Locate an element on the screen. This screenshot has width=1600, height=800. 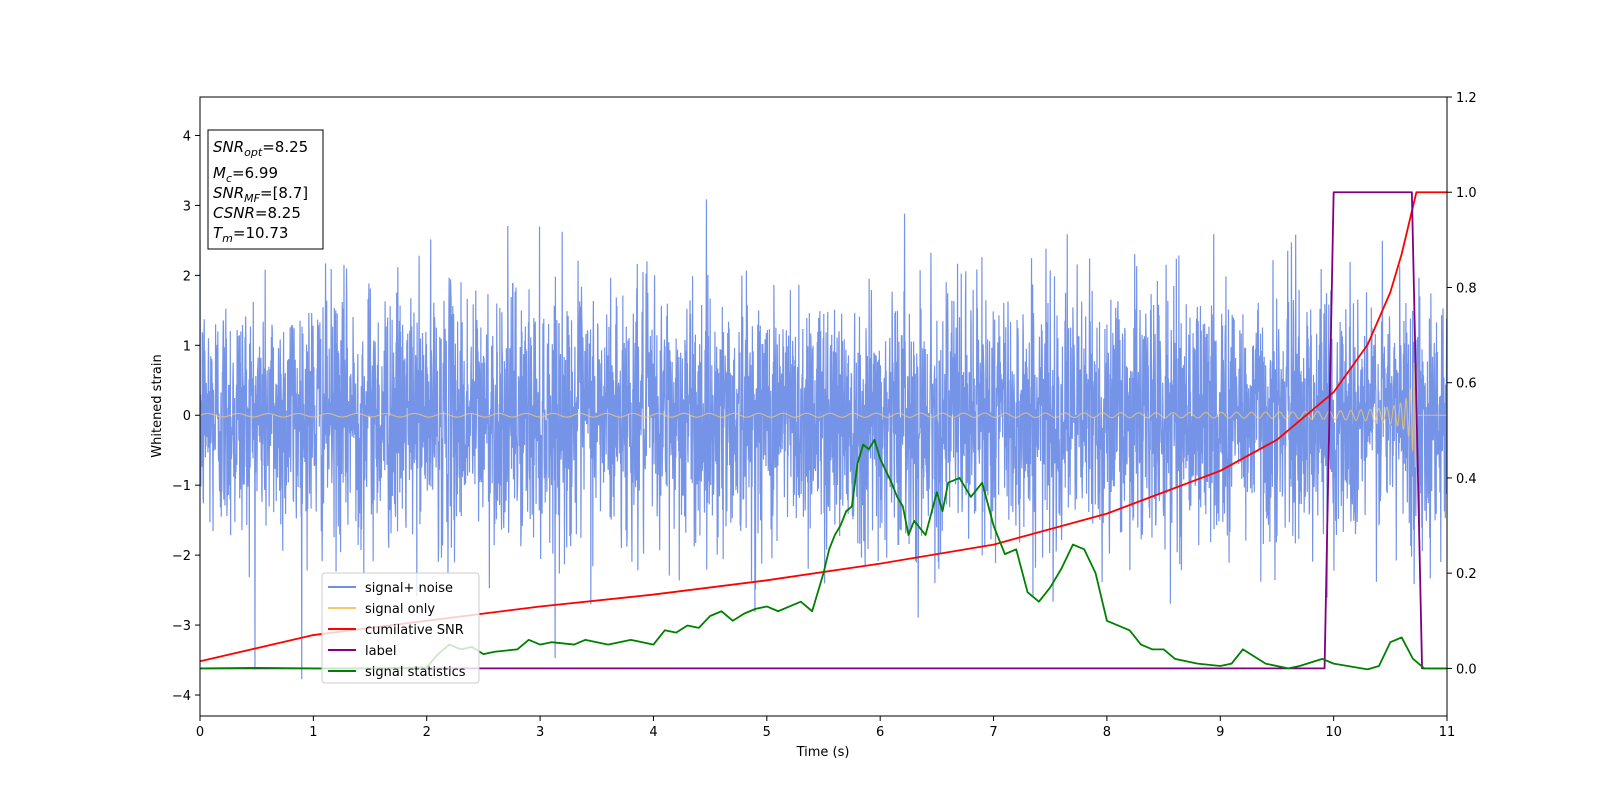
y-tick-label-left: 3 is located at coordinates (187, 206).